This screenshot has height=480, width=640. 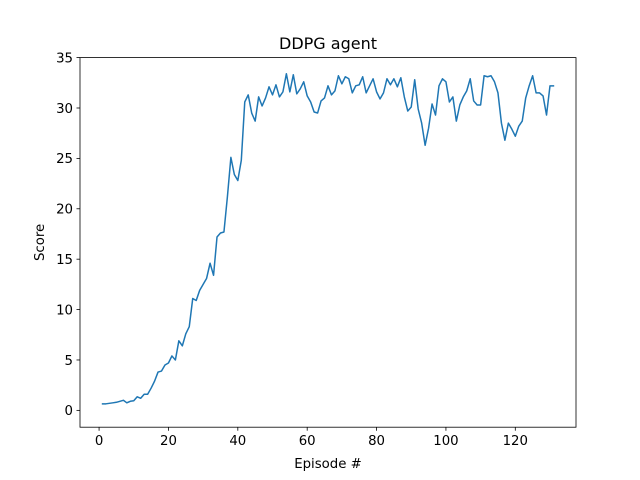 What do you see at coordinates (515, 441) in the screenshot?
I see `x-tick-label: 120` at bounding box center [515, 441].